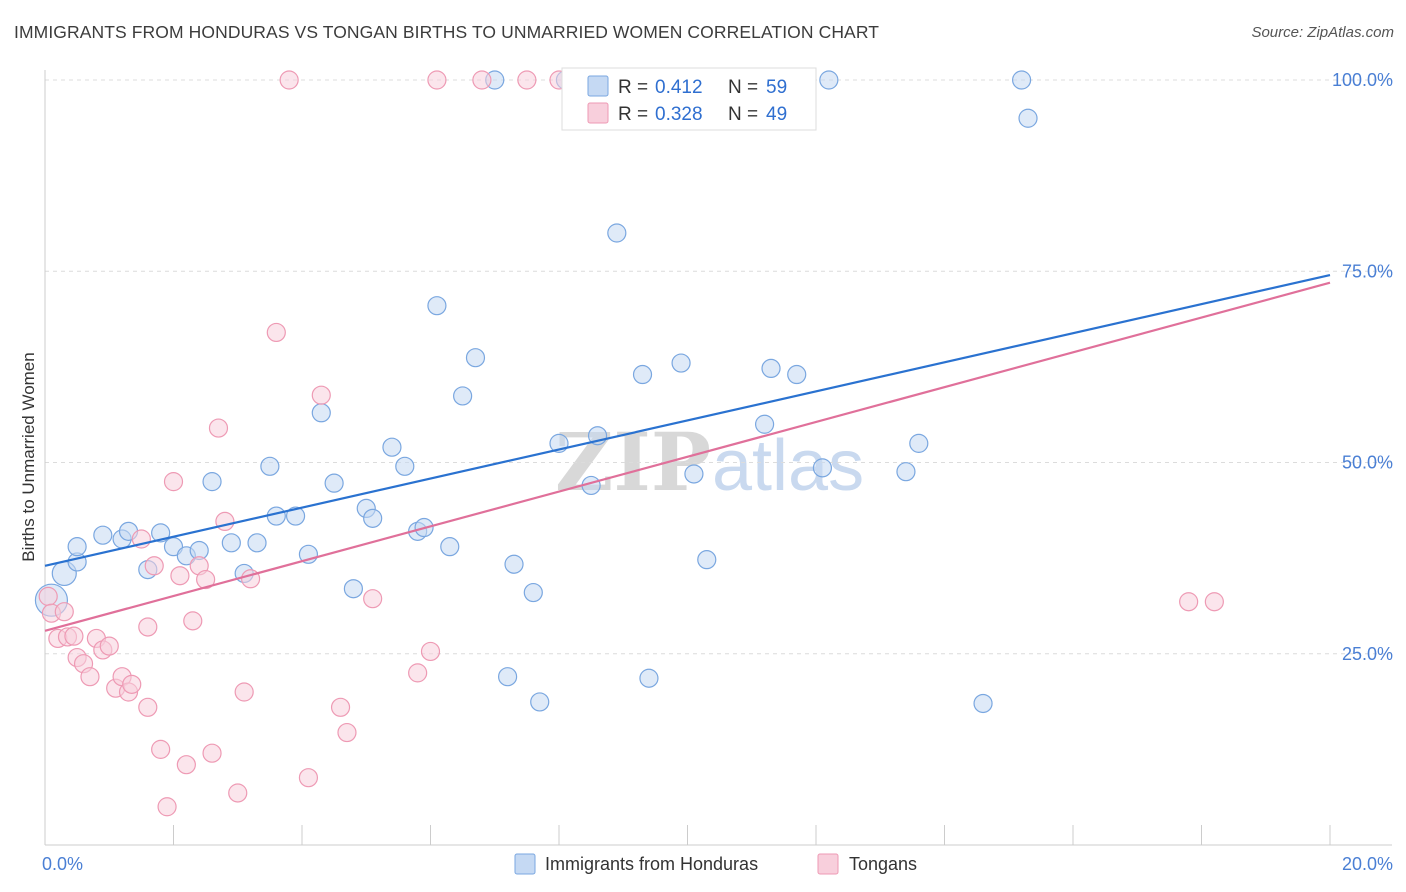 The width and height of the screenshot is (1406, 892). I want to click on series-legend: Immigrants from Honduras Tongans, so click(715, 864).